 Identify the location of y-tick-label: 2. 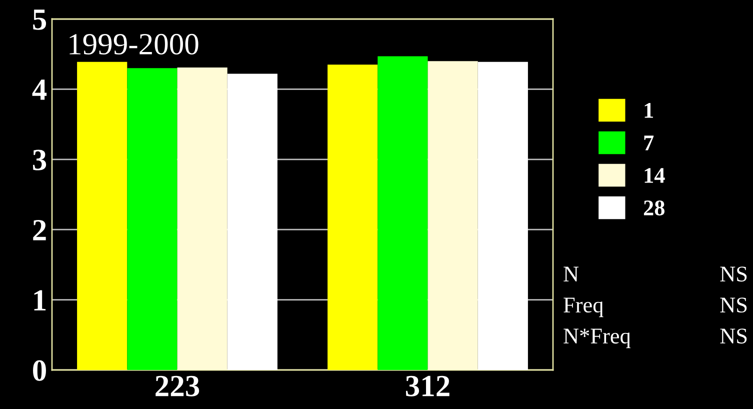
(39, 230).